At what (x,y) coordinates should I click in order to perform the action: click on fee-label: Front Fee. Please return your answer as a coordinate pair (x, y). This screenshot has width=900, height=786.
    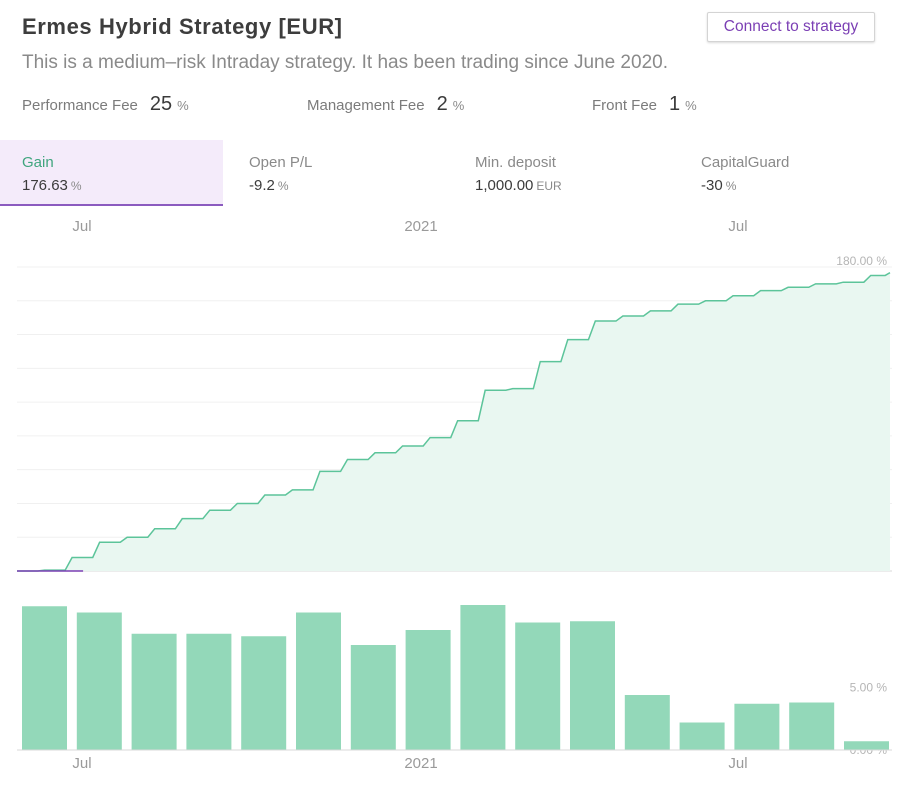
    Looking at the image, I should click on (625, 105).